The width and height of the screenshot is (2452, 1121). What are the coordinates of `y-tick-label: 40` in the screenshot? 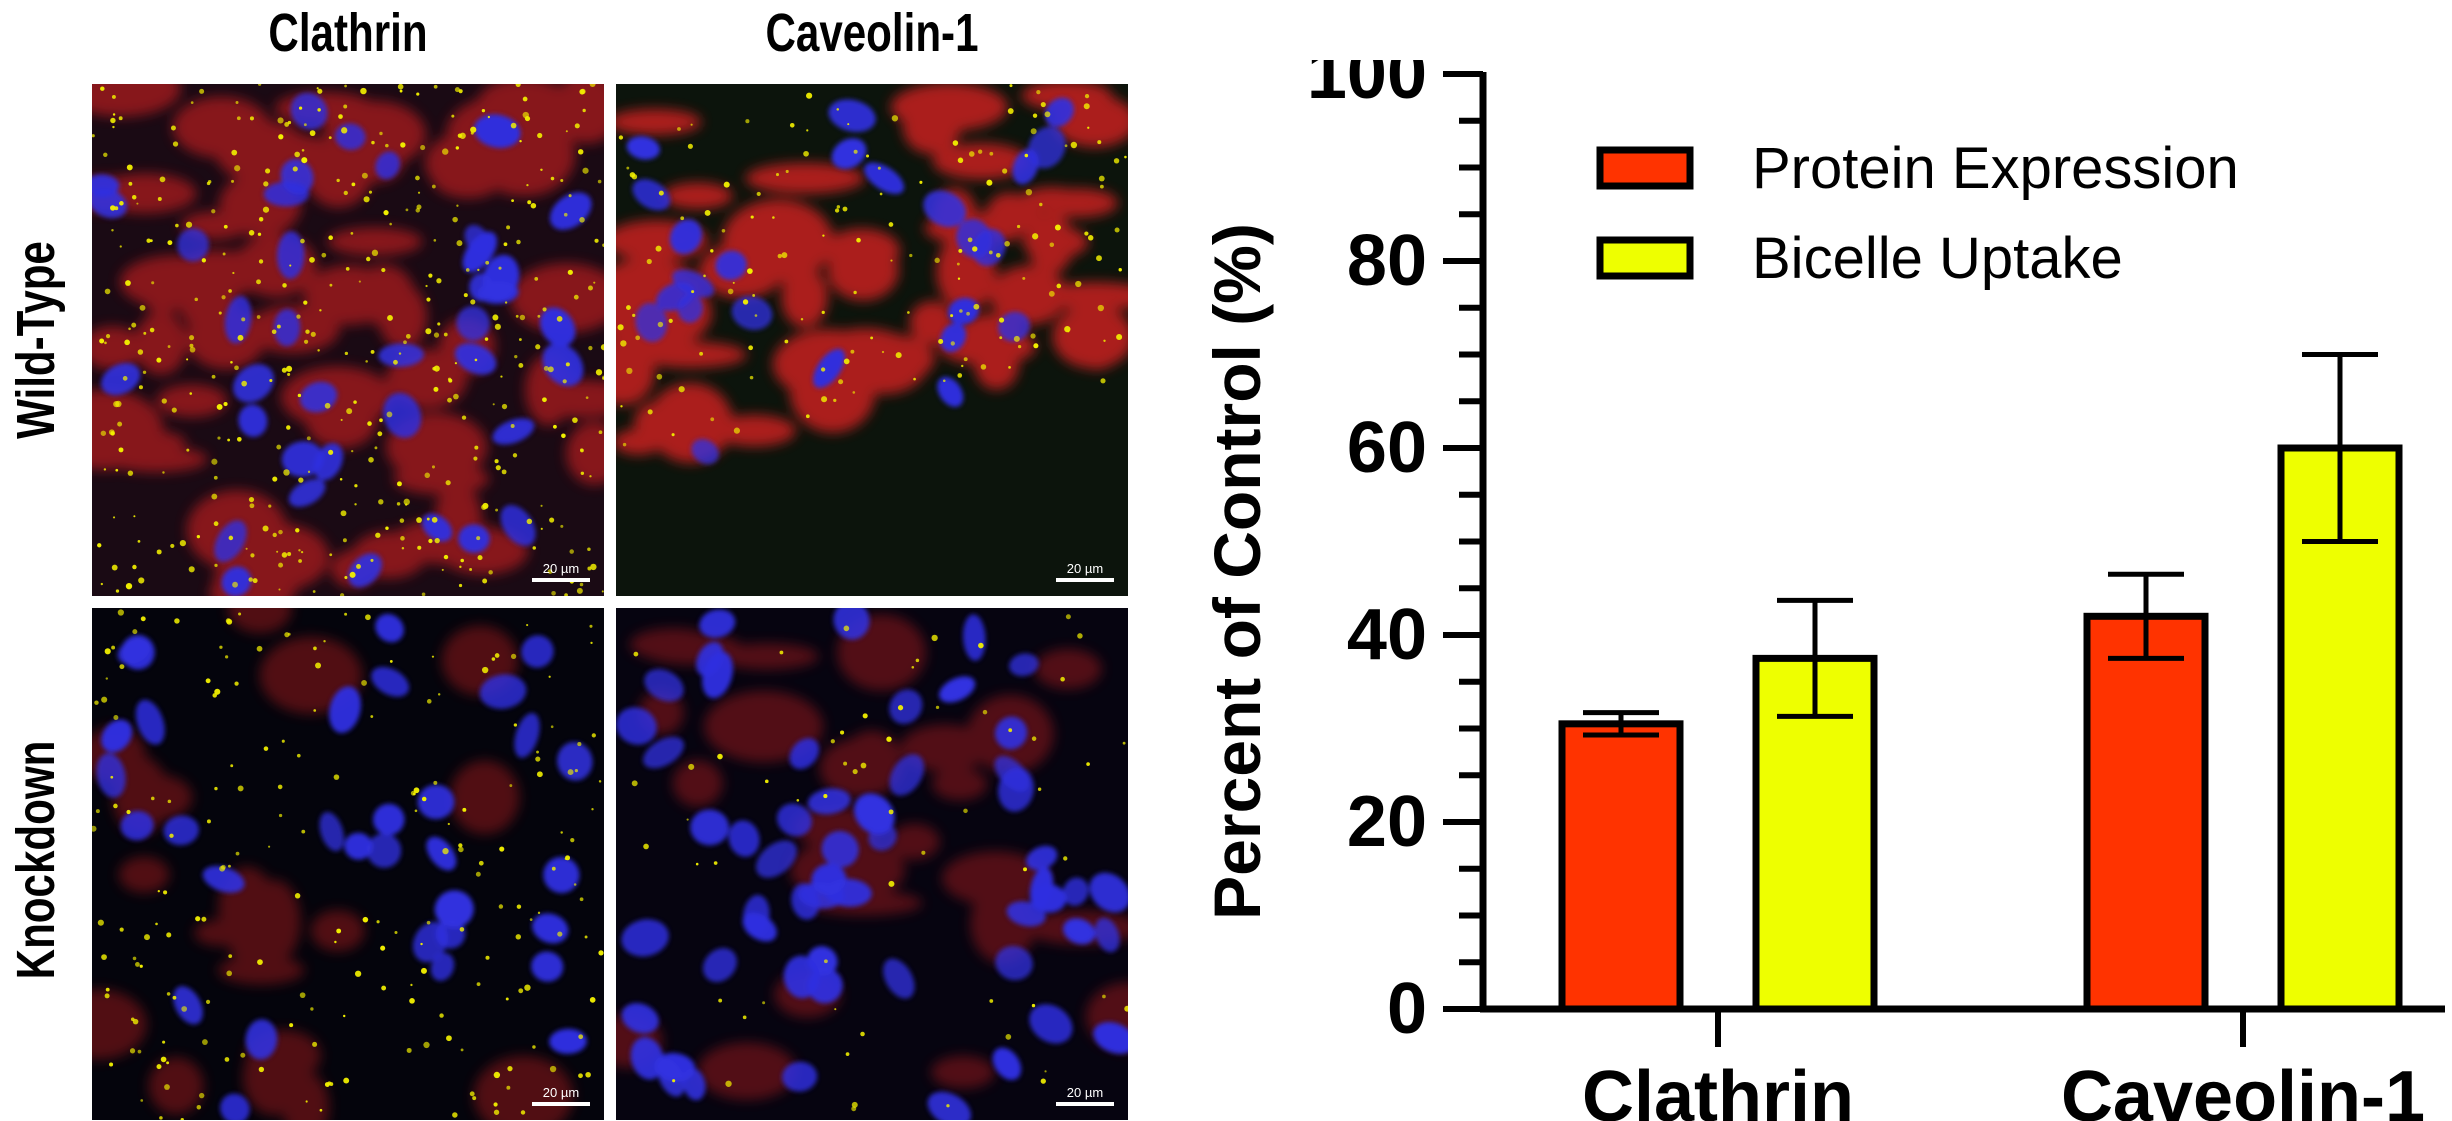 It's located at (1387, 635).